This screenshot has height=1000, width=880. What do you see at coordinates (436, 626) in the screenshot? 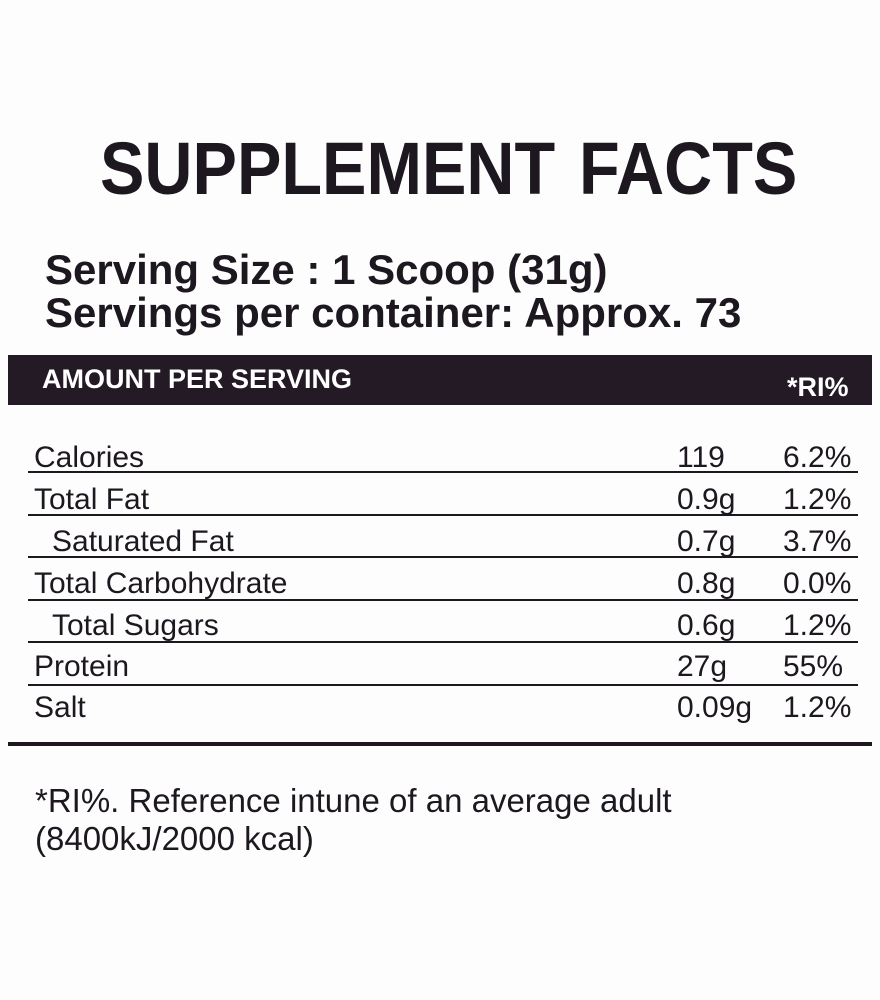
I see `nutrient-row-total-sugars: Total Sugars 0.6g 1.2%` at bounding box center [436, 626].